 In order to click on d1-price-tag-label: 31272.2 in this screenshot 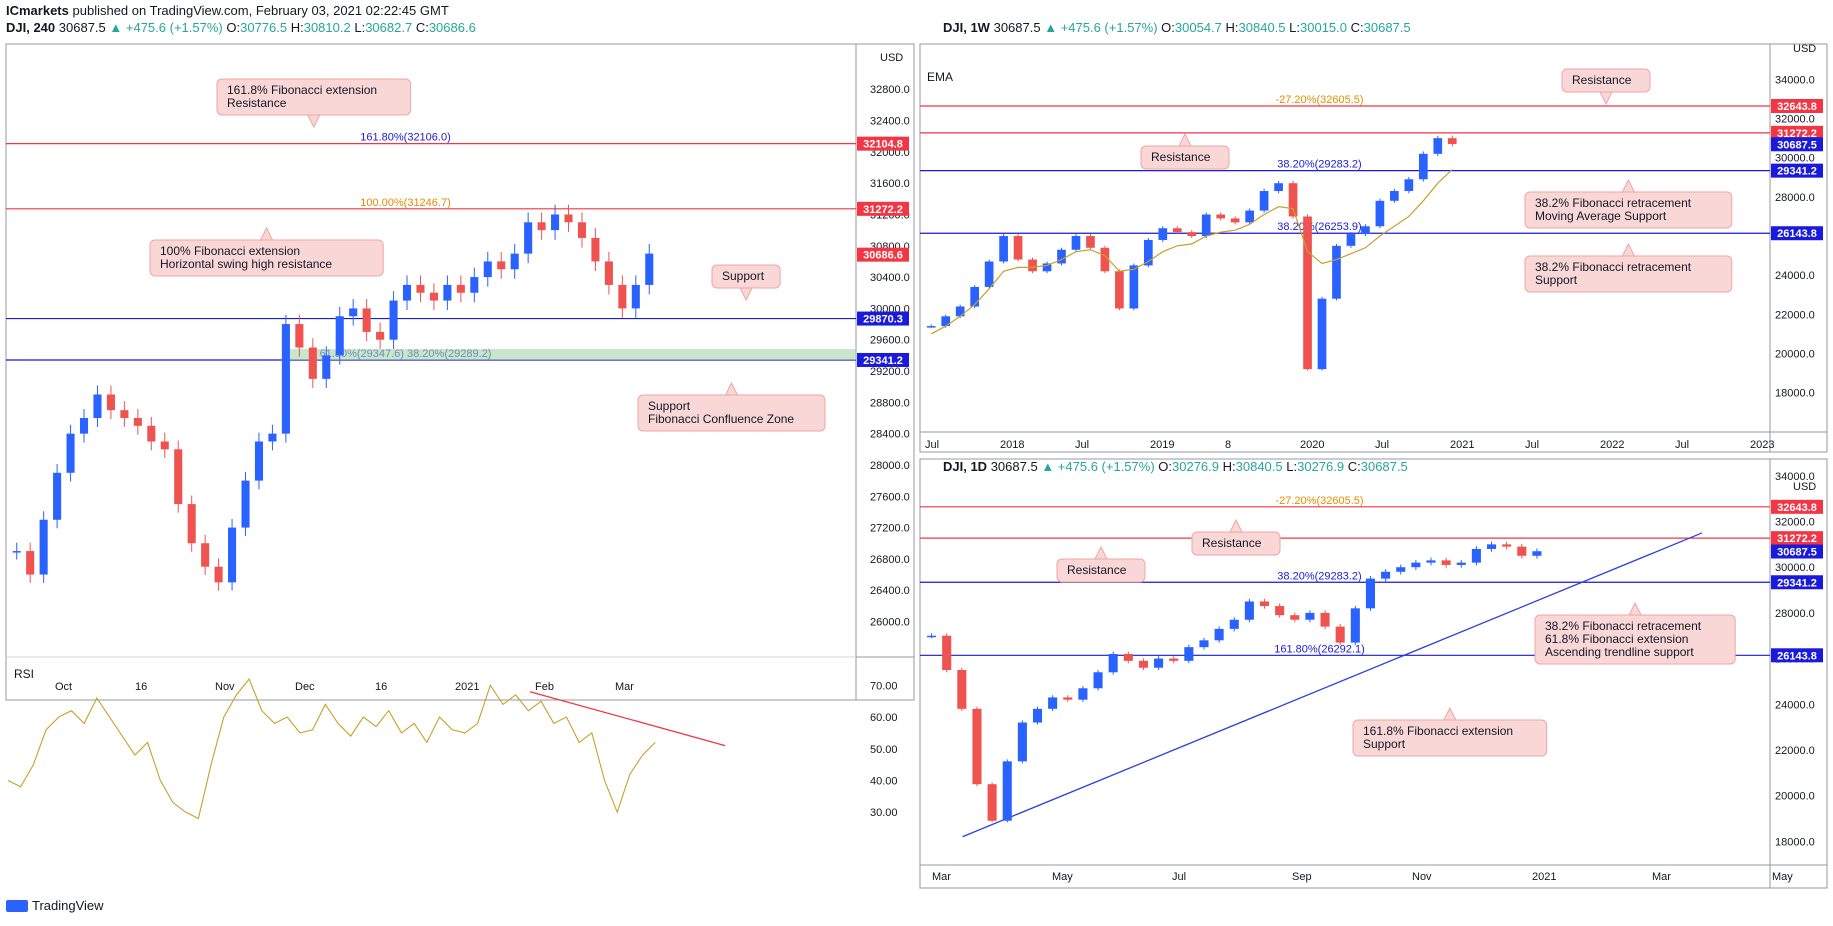, I will do `click(1797, 539)`.